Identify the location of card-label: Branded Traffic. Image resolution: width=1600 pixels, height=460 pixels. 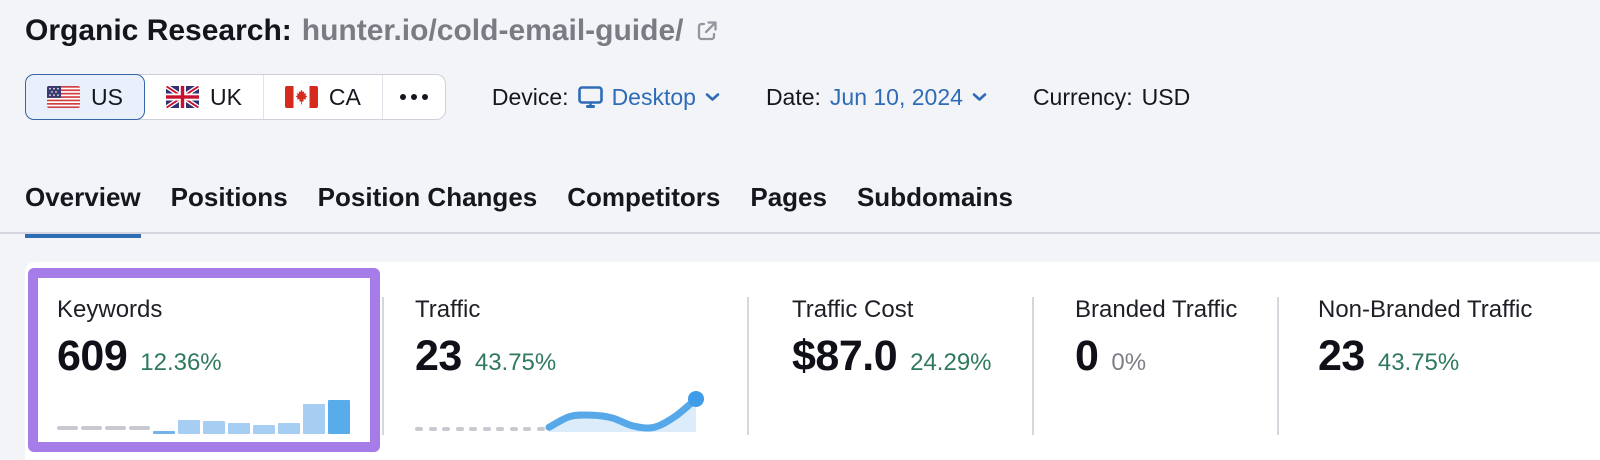
(1156, 309).